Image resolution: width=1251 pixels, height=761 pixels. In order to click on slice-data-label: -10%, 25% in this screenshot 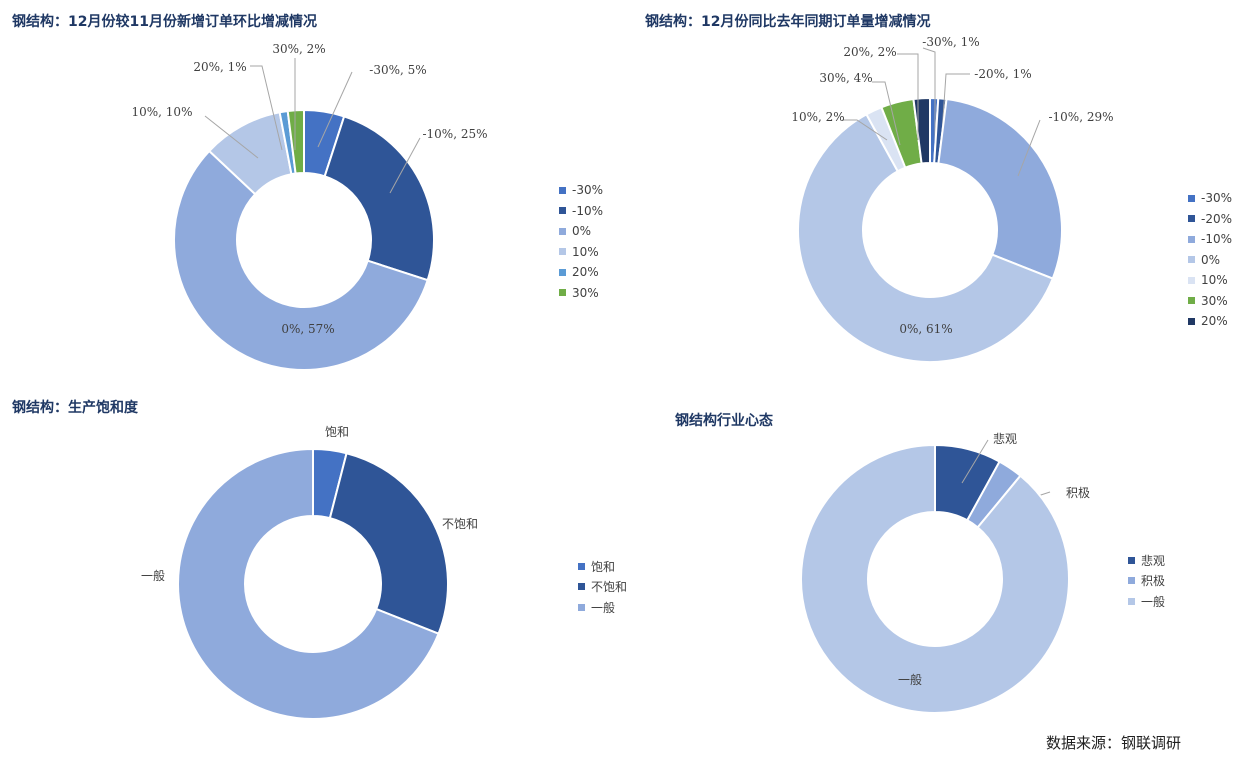, I will do `click(454, 134)`.